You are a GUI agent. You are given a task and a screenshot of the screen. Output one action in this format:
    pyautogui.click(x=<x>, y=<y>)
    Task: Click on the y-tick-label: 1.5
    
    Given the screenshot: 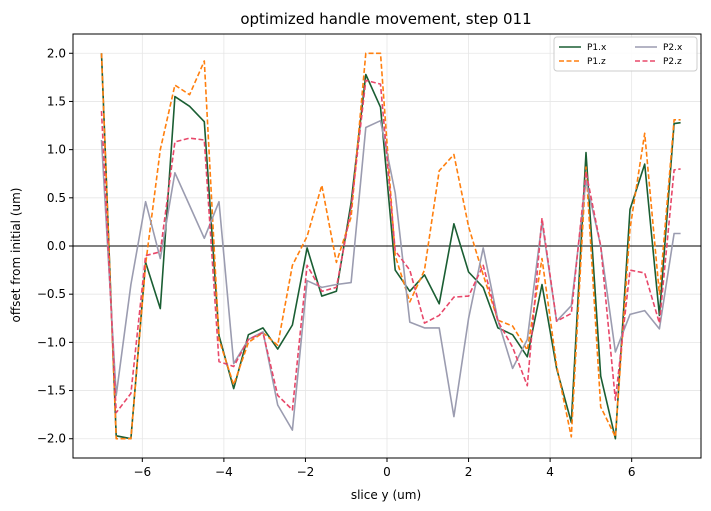 What is the action you would take?
    pyautogui.click(x=56, y=101)
    